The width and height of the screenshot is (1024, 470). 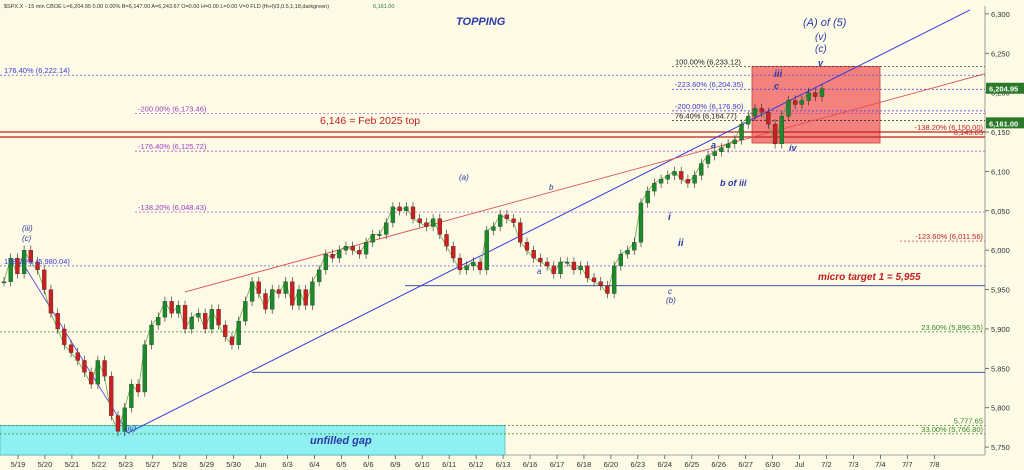 What do you see at coordinates (1003, 123) in the screenshot?
I see `price-tag-label: 6,161.00` at bounding box center [1003, 123].